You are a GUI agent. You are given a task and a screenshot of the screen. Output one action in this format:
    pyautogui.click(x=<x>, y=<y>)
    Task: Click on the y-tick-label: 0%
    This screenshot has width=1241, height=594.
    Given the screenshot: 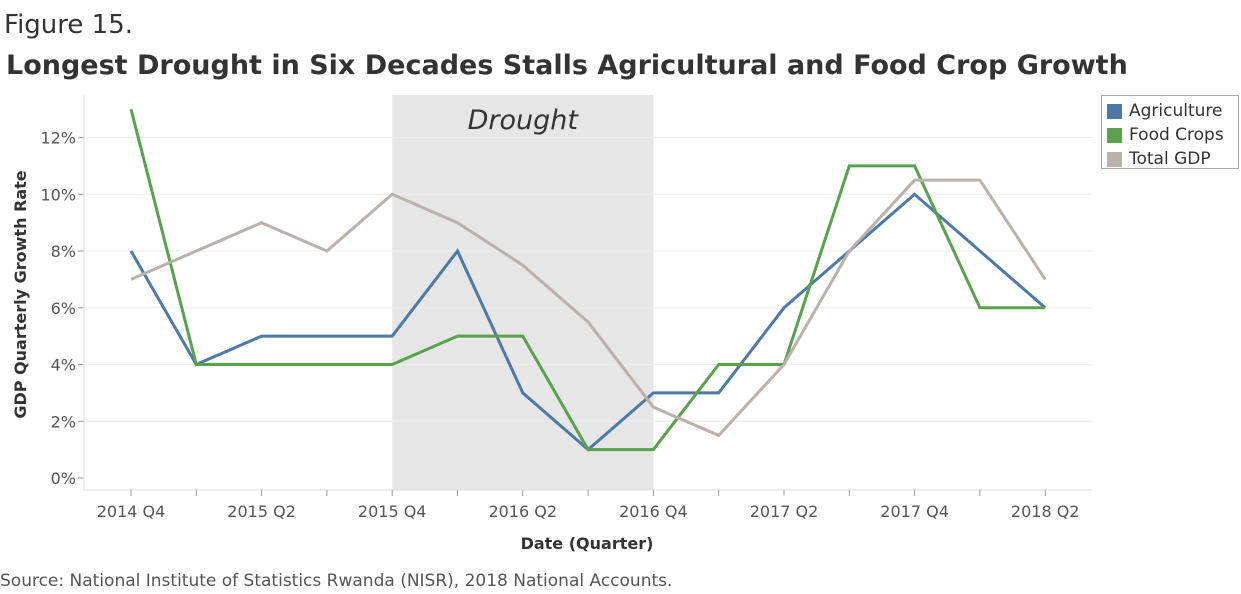 What is the action you would take?
    pyautogui.click(x=63, y=478)
    